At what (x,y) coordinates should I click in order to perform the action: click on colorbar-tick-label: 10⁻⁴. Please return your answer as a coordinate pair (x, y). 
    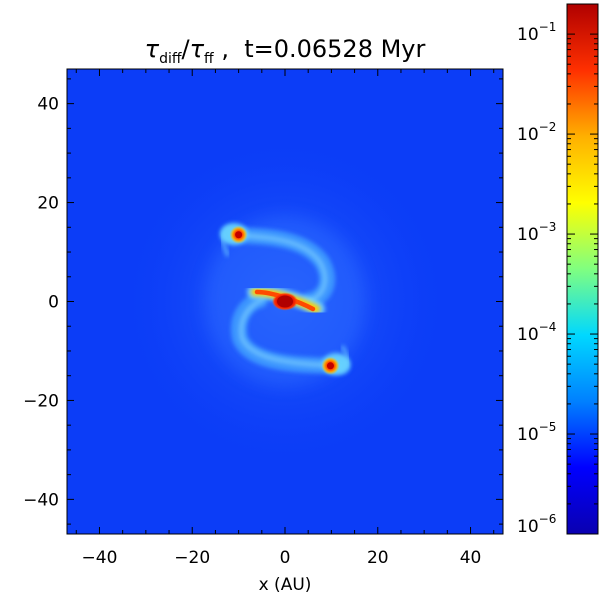
    Looking at the image, I should click on (536, 332).